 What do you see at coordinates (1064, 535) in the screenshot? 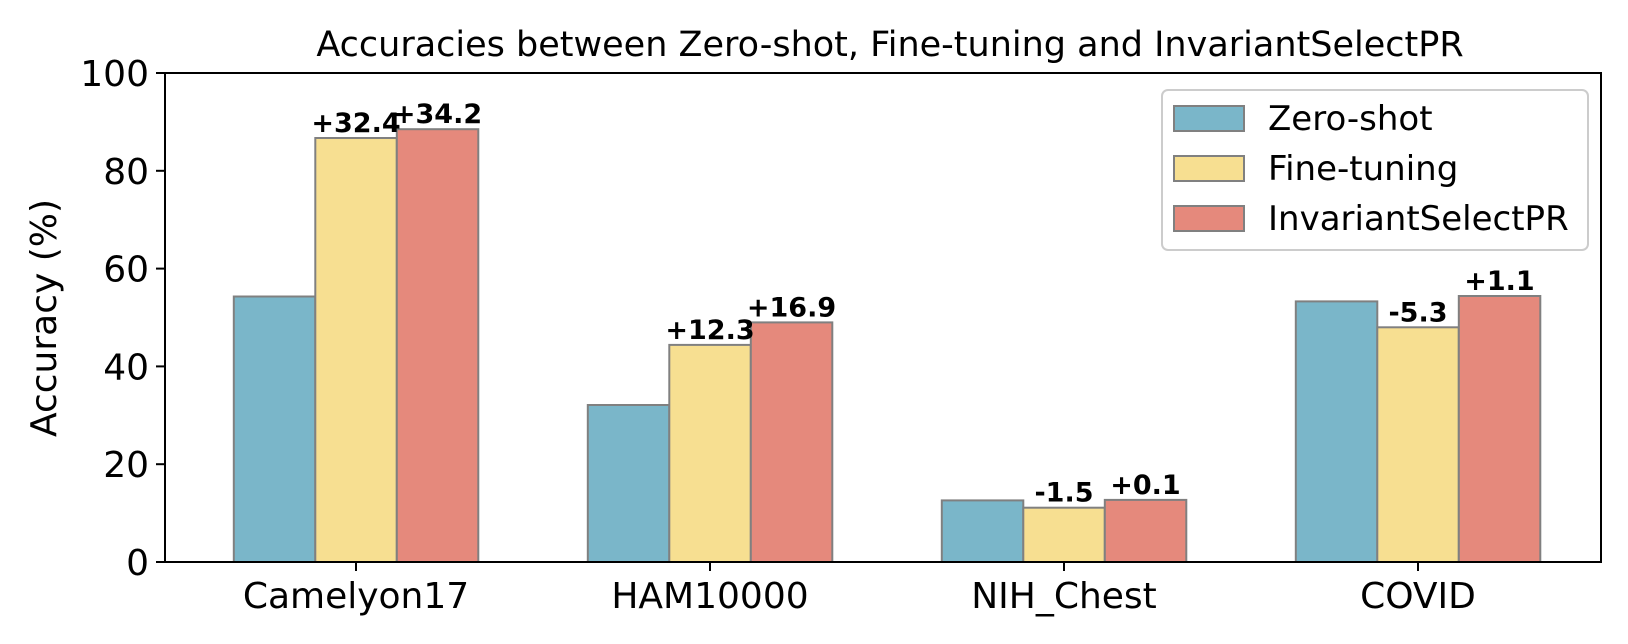
I see `bar-fine-tuning-nih_chest` at bounding box center [1064, 535].